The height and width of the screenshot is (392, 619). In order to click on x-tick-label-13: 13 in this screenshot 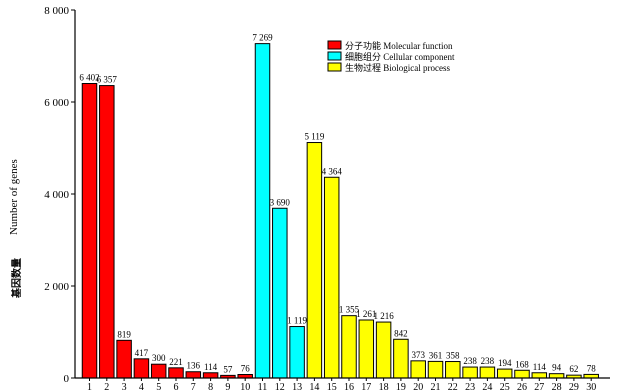, I will do `click(297, 387)`.